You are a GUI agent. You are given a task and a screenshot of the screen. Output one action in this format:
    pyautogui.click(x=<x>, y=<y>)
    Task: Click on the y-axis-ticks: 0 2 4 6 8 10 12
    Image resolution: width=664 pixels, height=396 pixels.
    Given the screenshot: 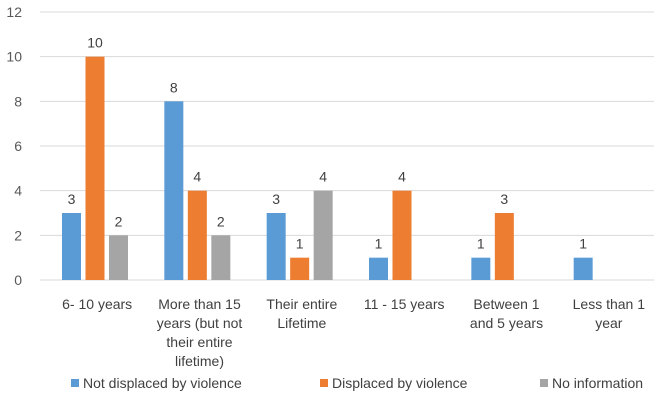 What is the action you would take?
    pyautogui.click(x=14, y=146)
    